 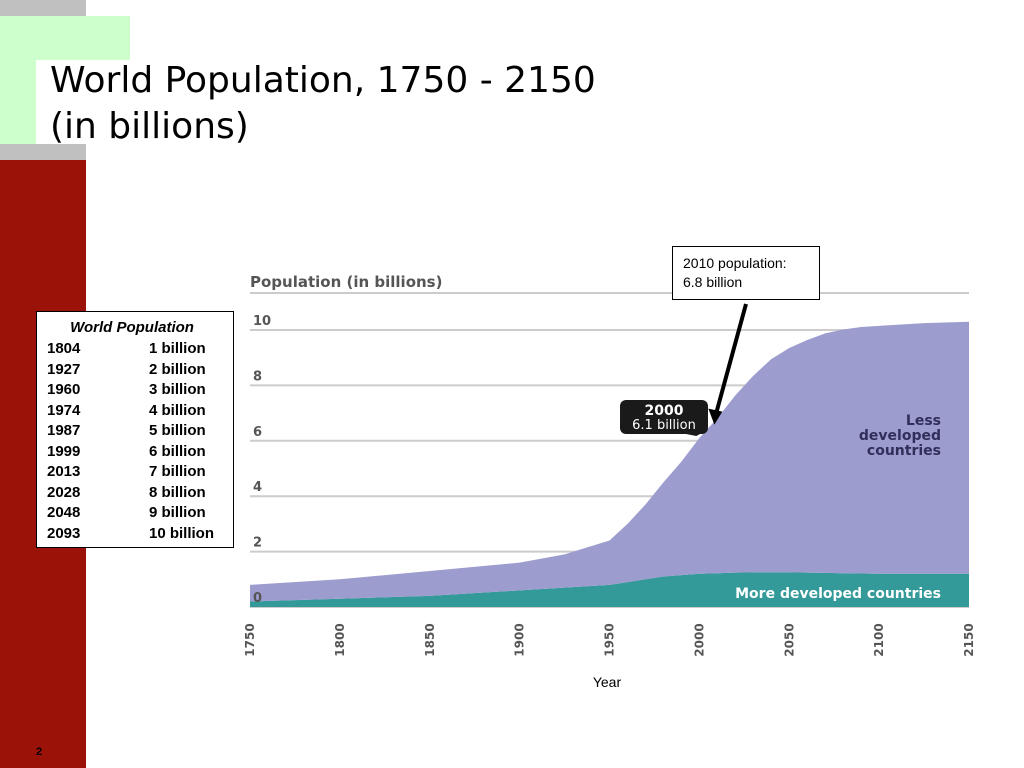 What do you see at coordinates (520, 639) in the screenshot?
I see `x-tick-1900: 1900` at bounding box center [520, 639].